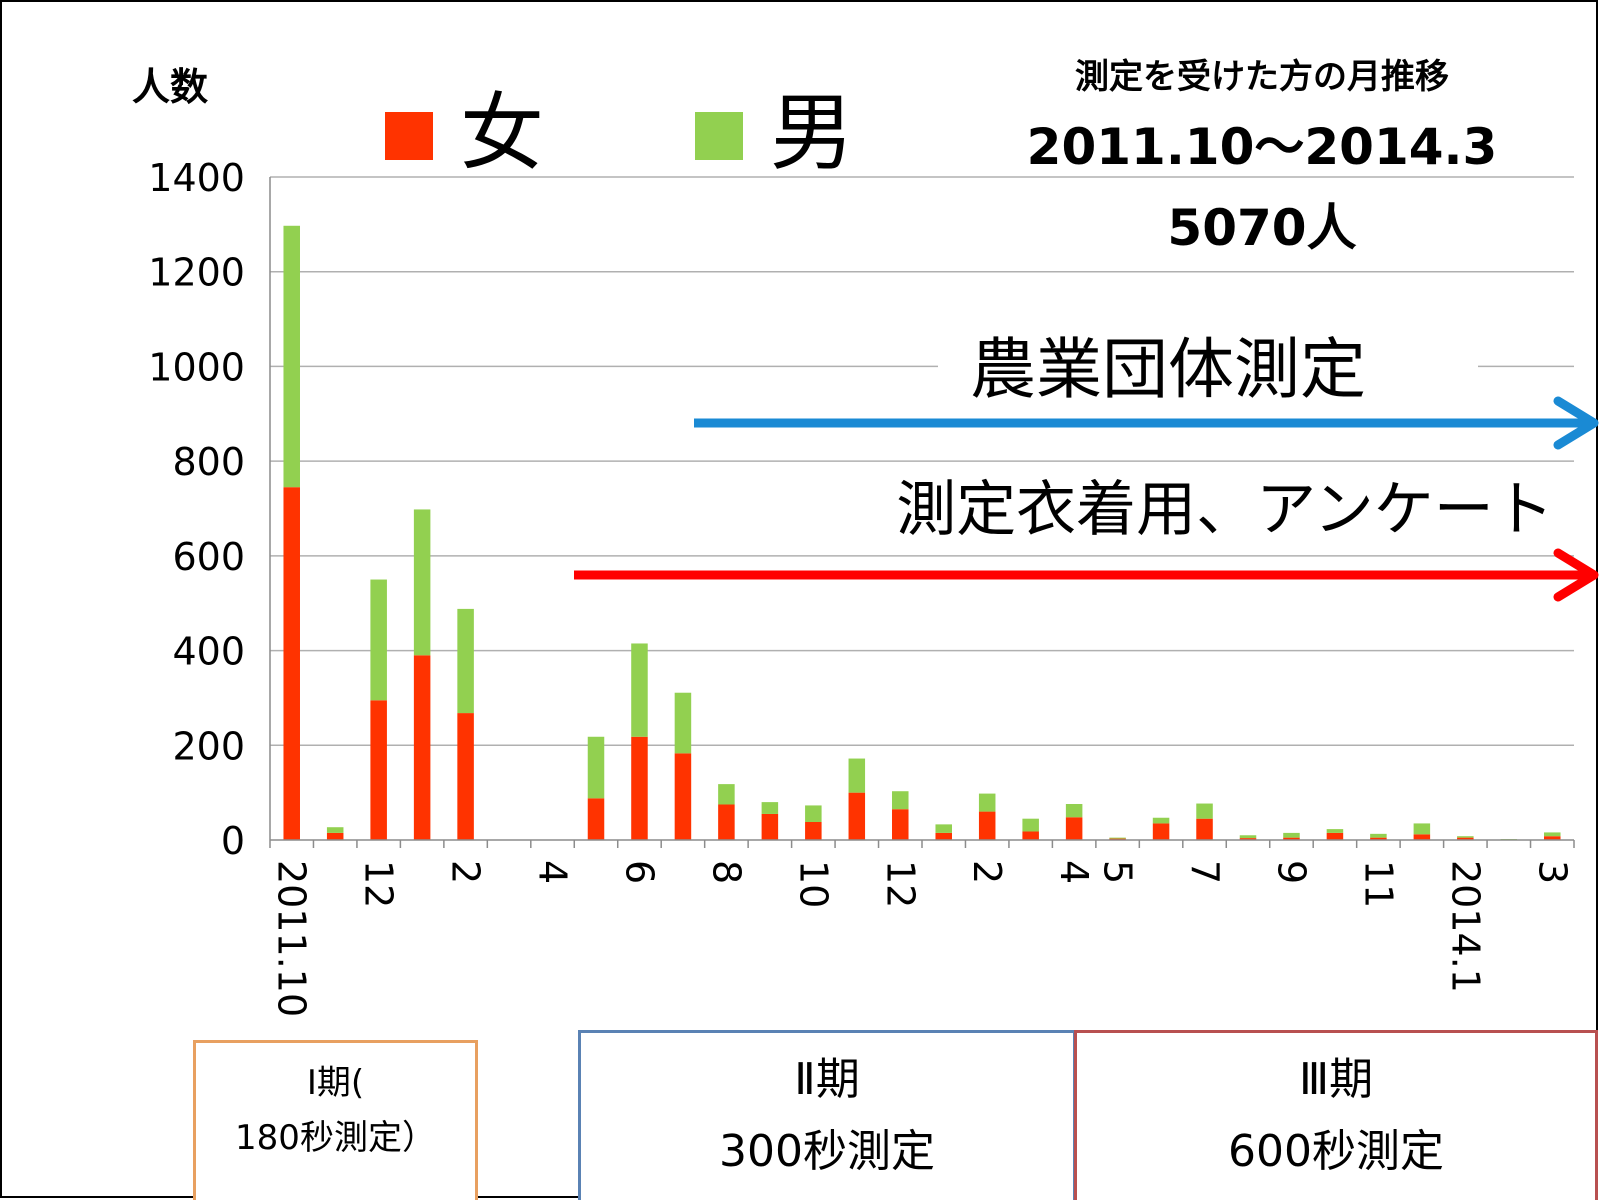 The image size is (1600, 1200). What do you see at coordinates (1118, 872) in the screenshot?
I see `x-tick-label: 5` at bounding box center [1118, 872].